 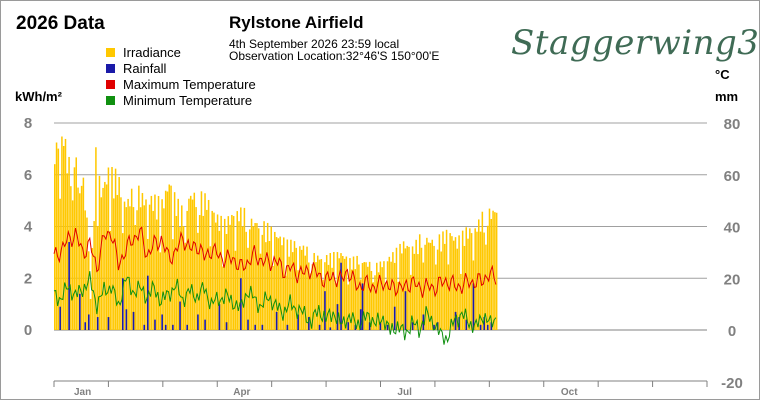 What do you see at coordinates (110, 52) in the screenshot?
I see `legend-swatch-irradiance` at bounding box center [110, 52].